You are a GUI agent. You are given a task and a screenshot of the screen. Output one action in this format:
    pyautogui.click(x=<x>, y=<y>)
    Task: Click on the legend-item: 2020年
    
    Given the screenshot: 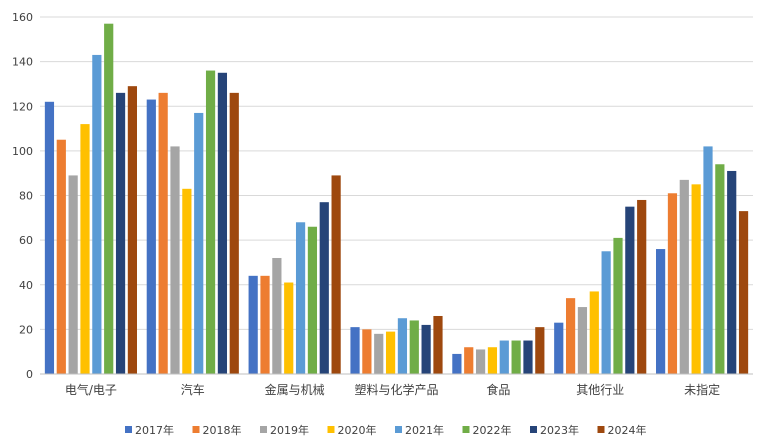 What is the action you would take?
    pyautogui.click(x=352, y=430)
    